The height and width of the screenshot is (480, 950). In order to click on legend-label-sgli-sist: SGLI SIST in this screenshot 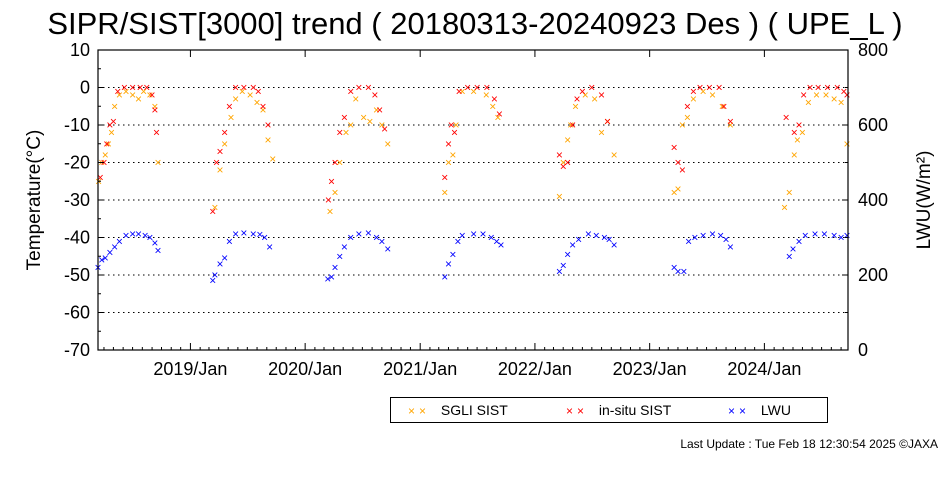, I will do `click(474, 410)`.